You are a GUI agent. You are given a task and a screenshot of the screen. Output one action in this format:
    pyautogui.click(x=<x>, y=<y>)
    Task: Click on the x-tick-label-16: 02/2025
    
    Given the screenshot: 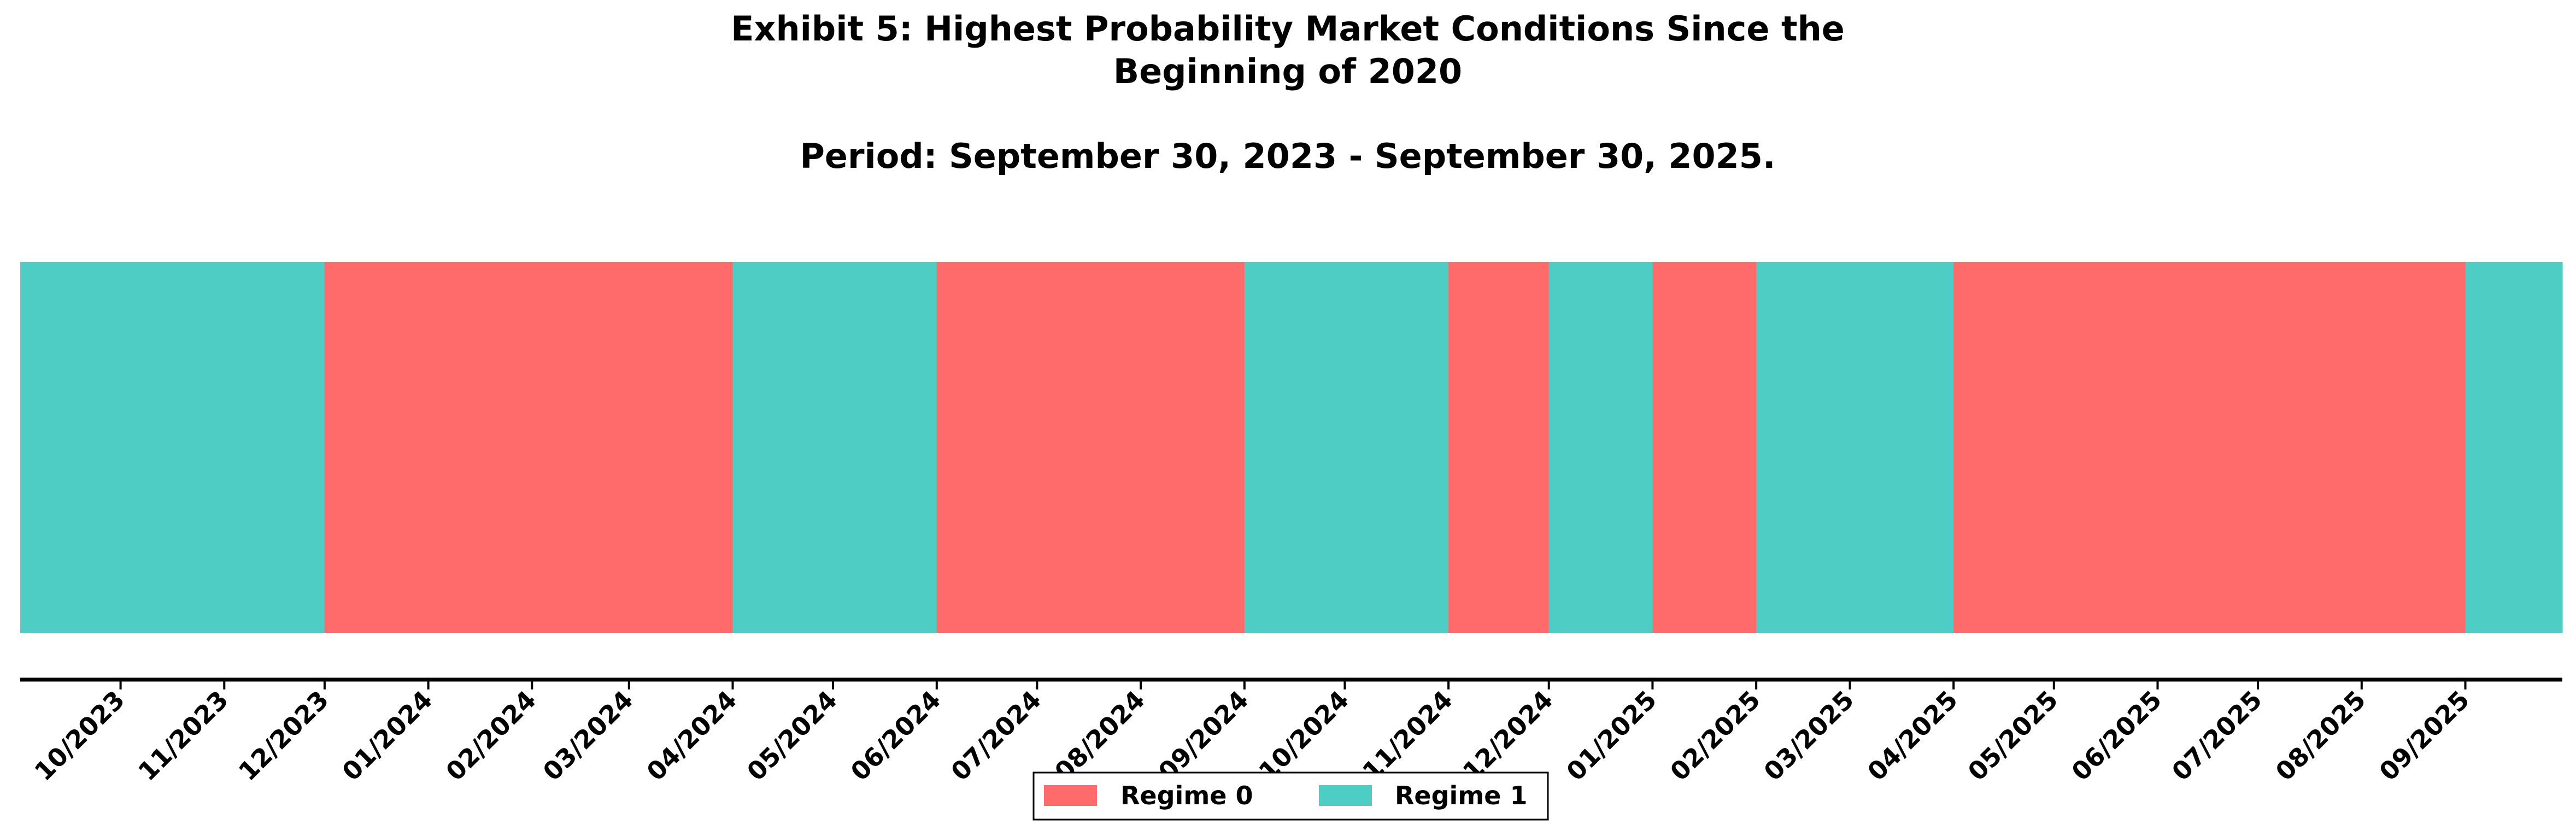 What is the action you would take?
    pyautogui.click(x=1715, y=736)
    